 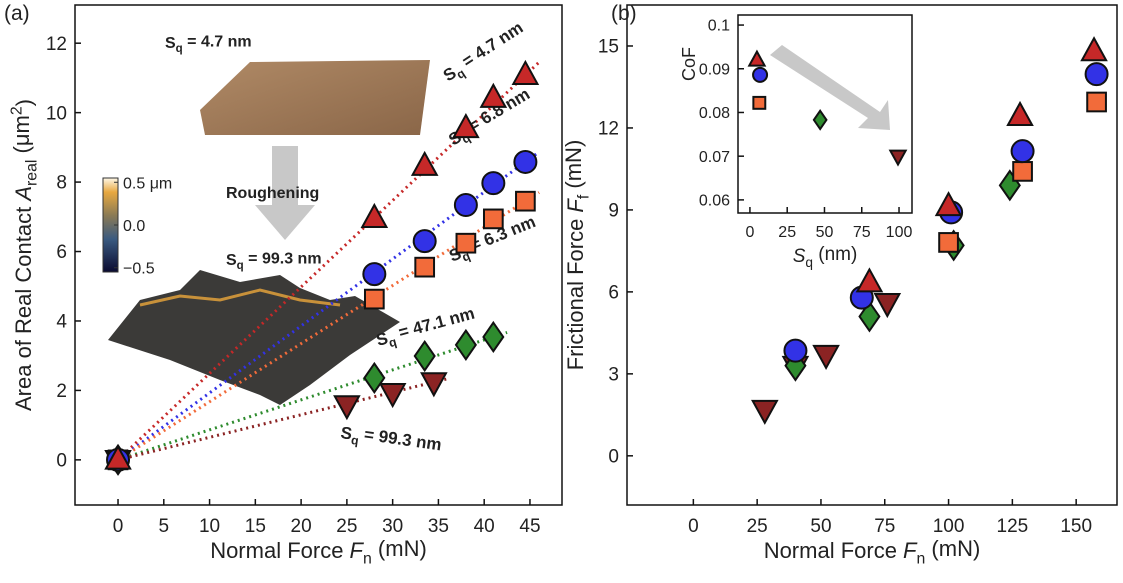 What do you see at coordinates (391, 440) in the screenshot?
I see `series-label: Sq = 99.3 nm` at bounding box center [391, 440].